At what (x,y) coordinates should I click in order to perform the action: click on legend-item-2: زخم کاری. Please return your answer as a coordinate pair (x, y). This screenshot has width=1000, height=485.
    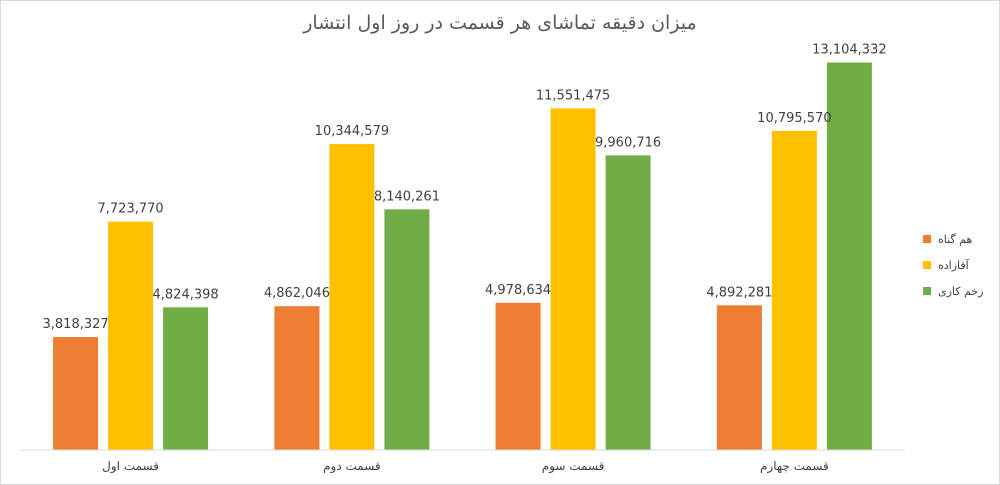
    Looking at the image, I should click on (953, 291).